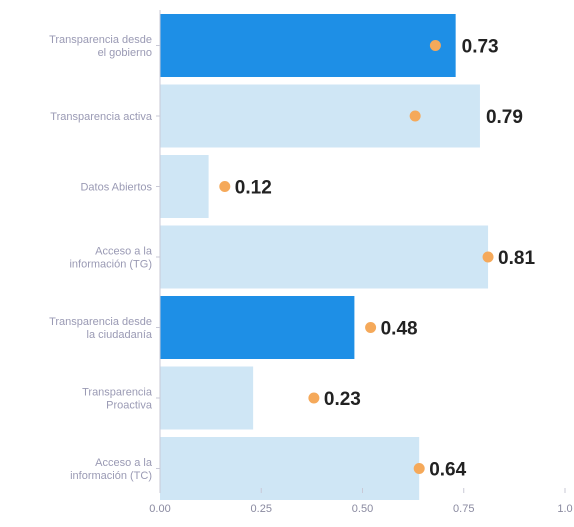  I want to click on x-tick-label: 0.25, so click(261, 509).